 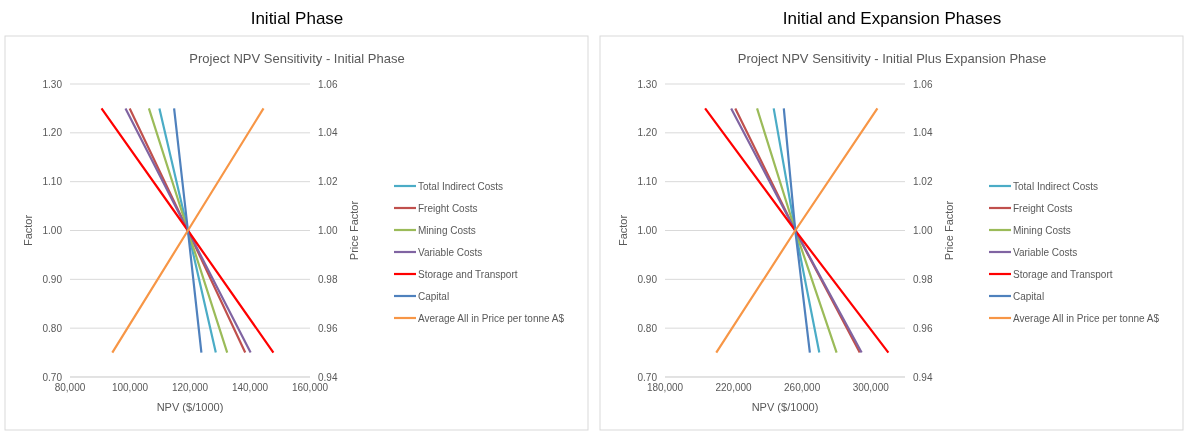 I want to click on x-tick-label: 120,000, so click(x=190, y=387).